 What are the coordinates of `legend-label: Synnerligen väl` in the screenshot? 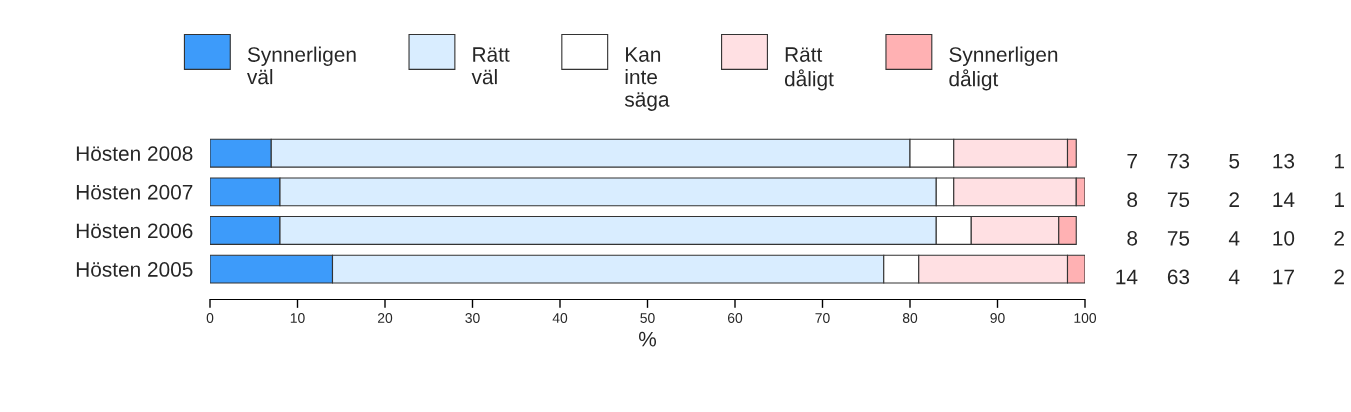 It's located at (301, 65).